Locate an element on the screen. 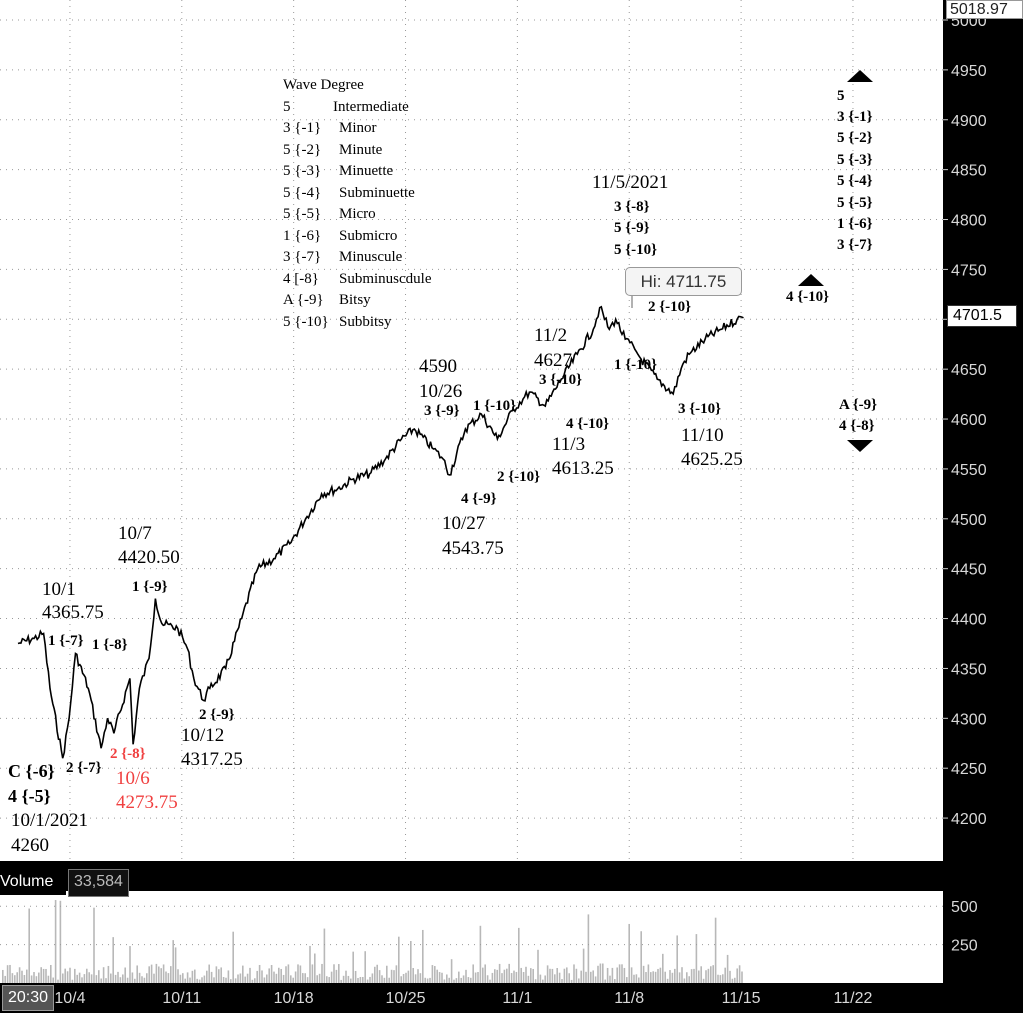 This screenshot has width=1023, height=1013. wave-label: 4 {-5} is located at coordinates (29, 796).